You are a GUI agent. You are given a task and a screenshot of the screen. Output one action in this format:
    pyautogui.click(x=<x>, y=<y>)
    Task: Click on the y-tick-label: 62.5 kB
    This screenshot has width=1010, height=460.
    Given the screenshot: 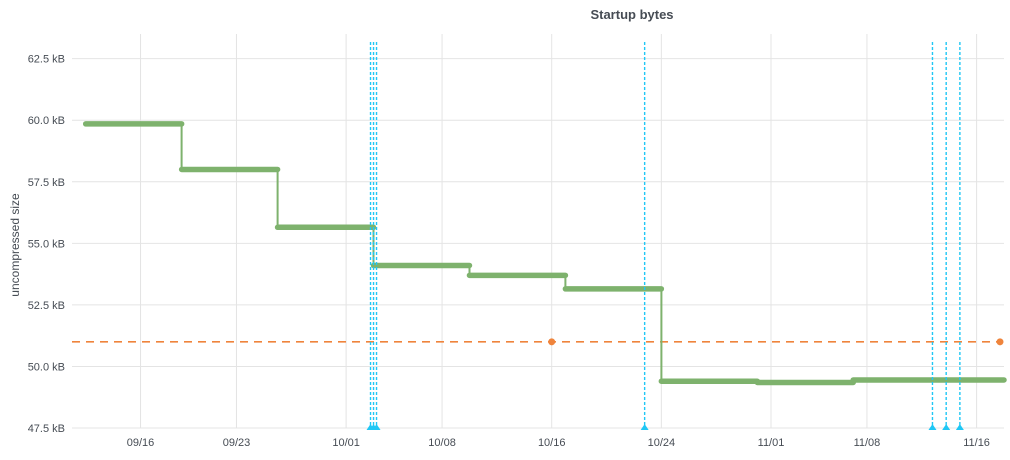 What is the action you would take?
    pyautogui.click(x=46, y=60)
    